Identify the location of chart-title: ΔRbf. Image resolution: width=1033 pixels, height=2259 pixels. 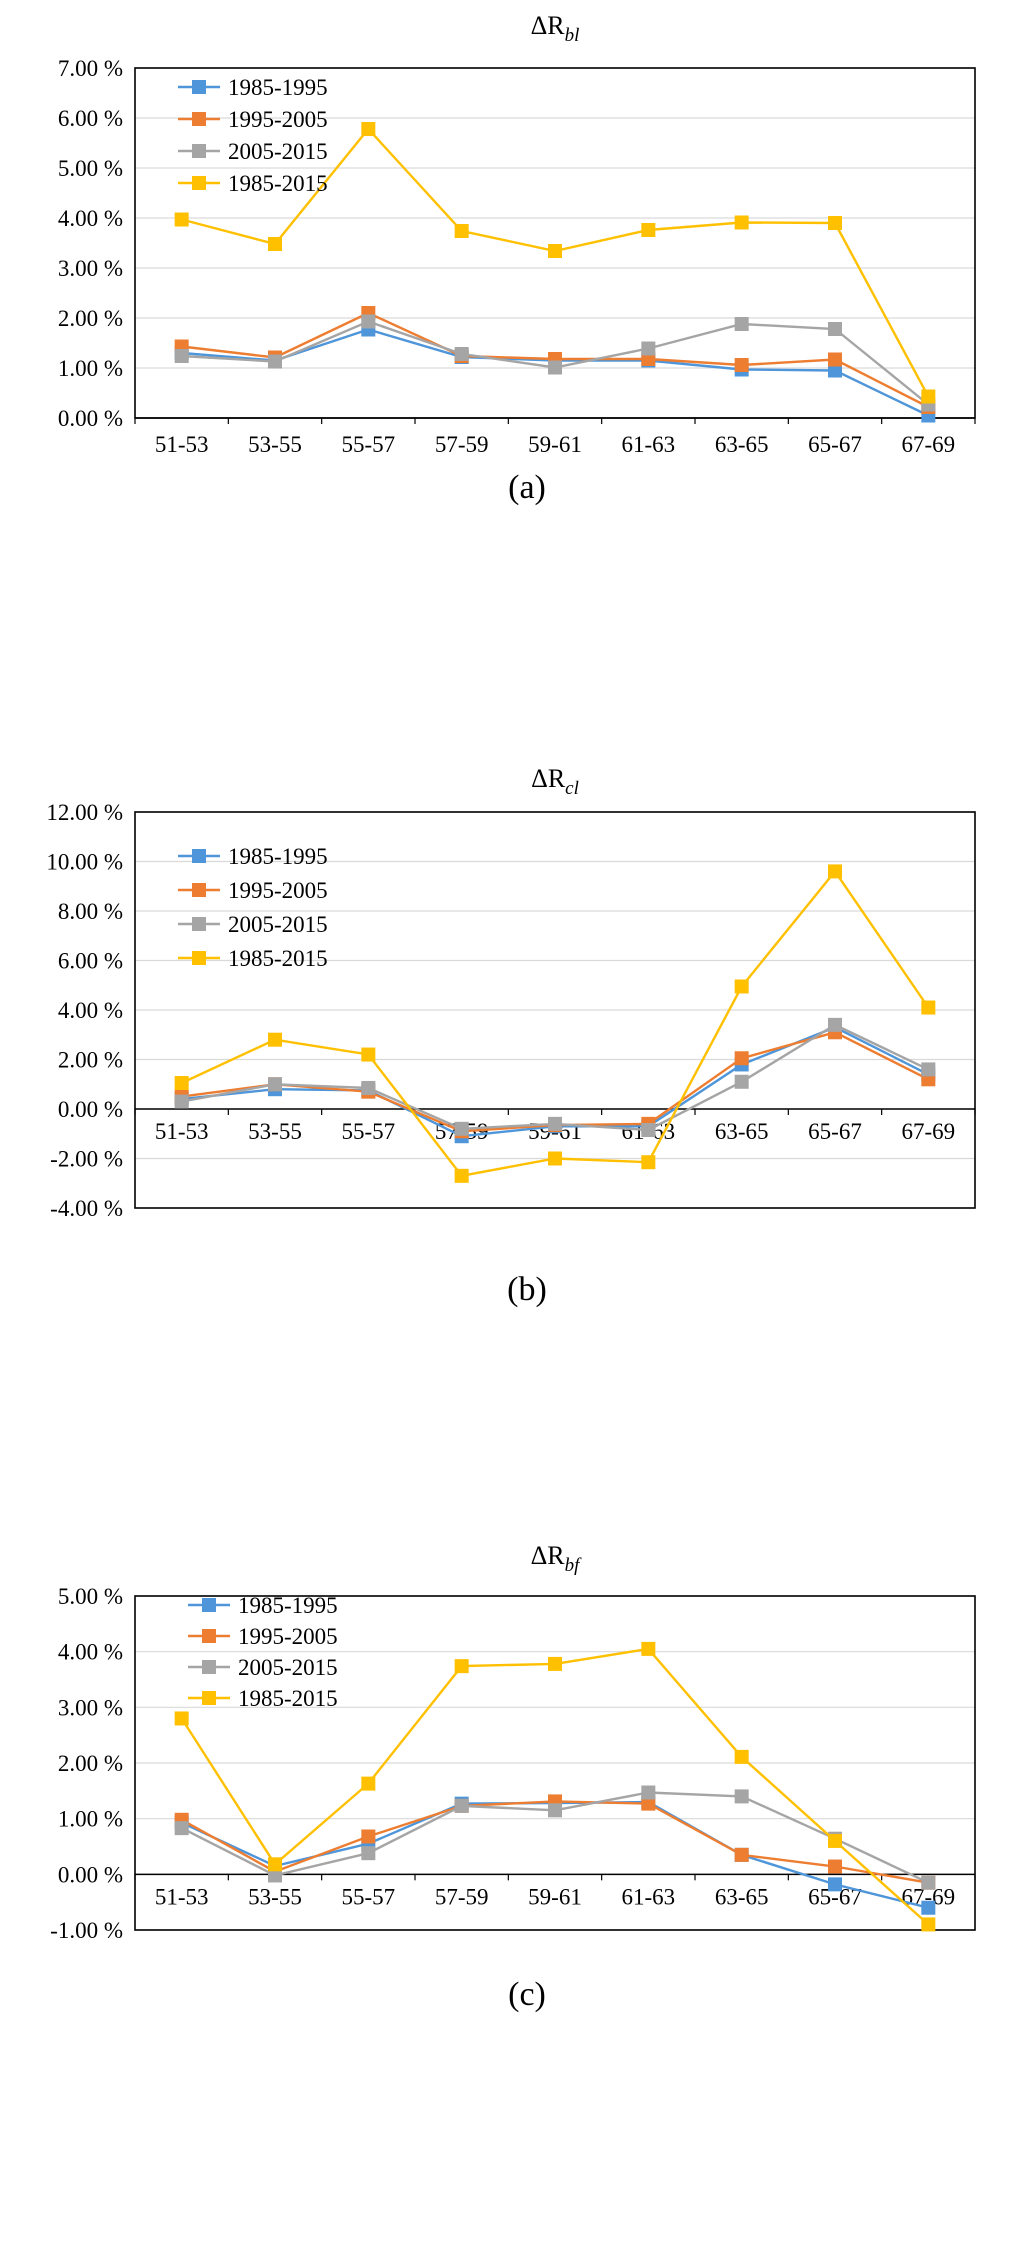
(557, 1558).